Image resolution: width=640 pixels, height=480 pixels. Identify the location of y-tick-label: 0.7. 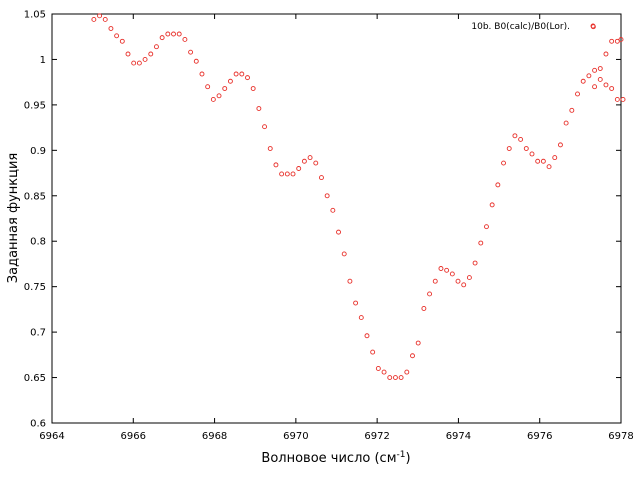
(38, 333).